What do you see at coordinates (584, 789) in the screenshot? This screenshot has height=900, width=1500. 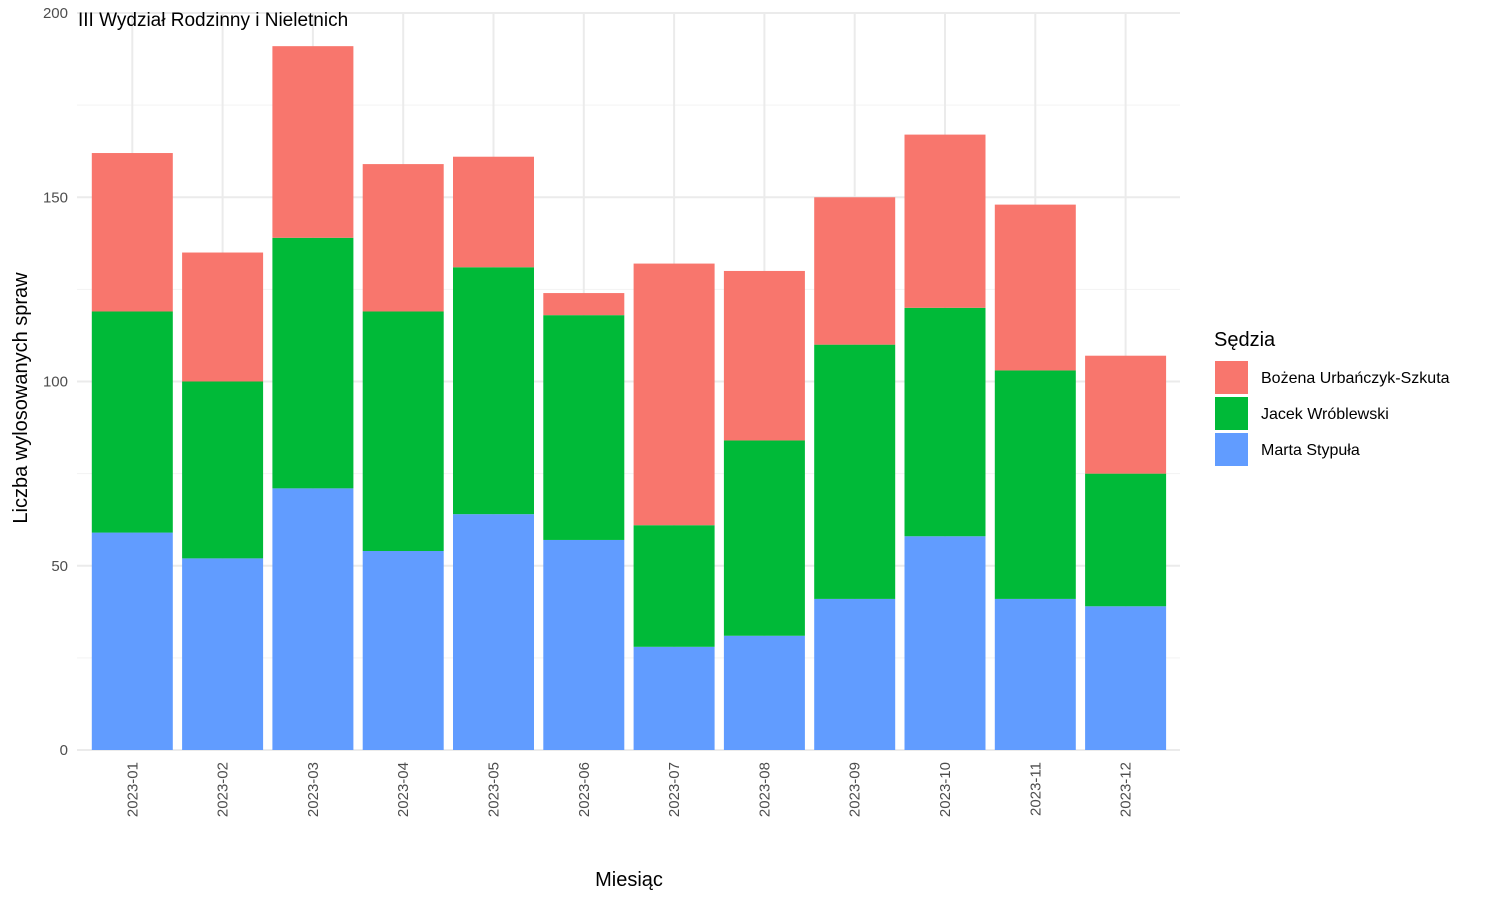 I see `x-tick-label: 2023-06` at bounding box center [584, 789].